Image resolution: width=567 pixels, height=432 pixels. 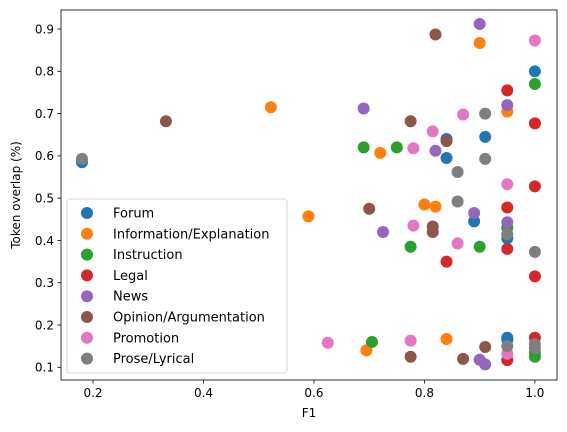 I want to click on x-axis-label: F1, so click(x=309, y=413).